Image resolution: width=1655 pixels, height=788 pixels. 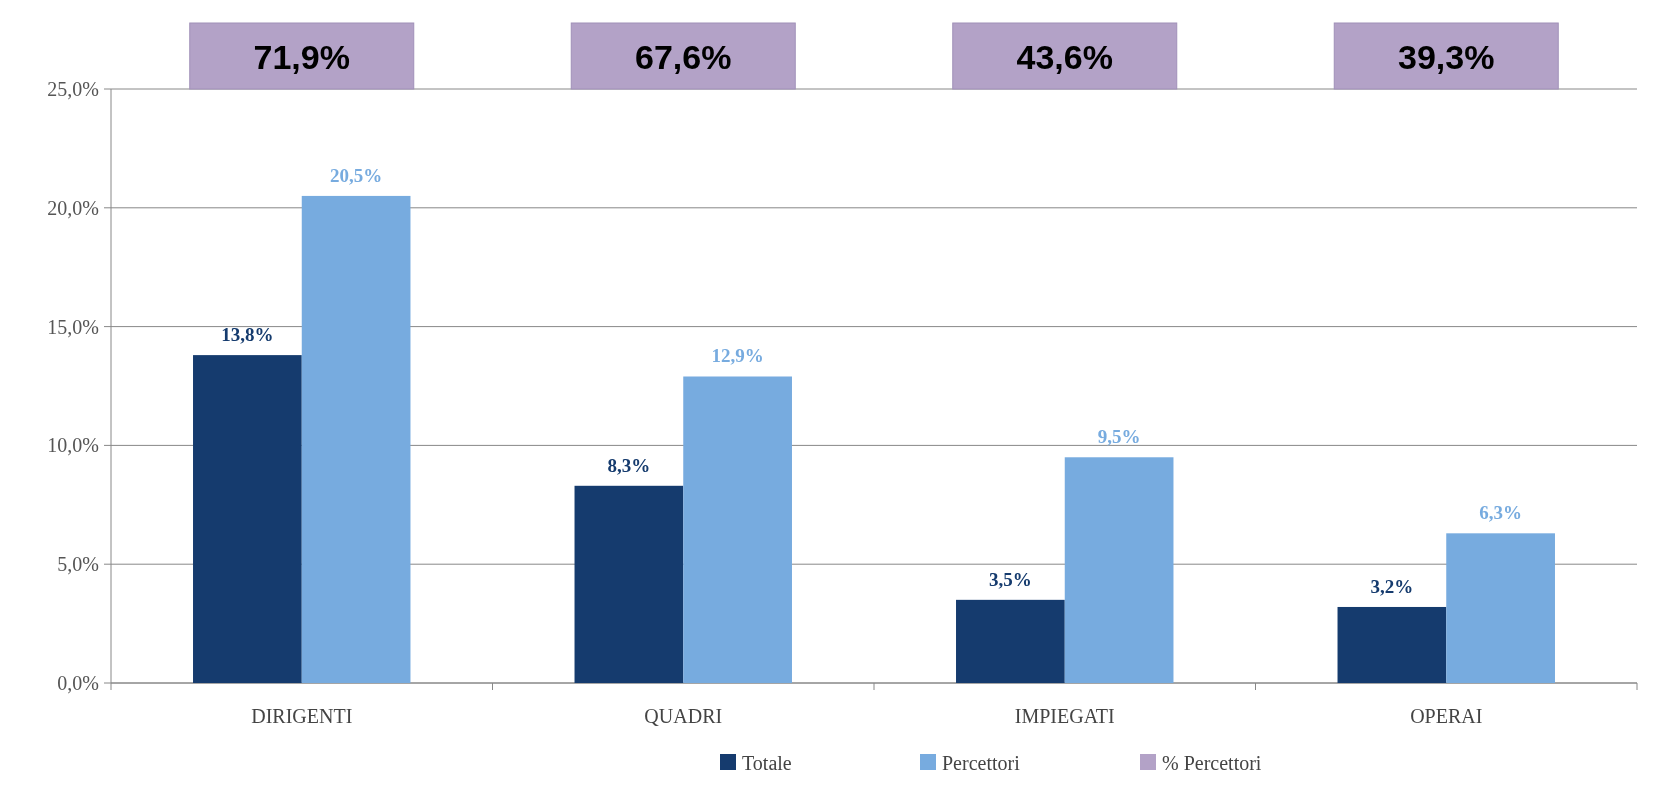 I want to click on text: 67,6%, so click(x=683, y=57).